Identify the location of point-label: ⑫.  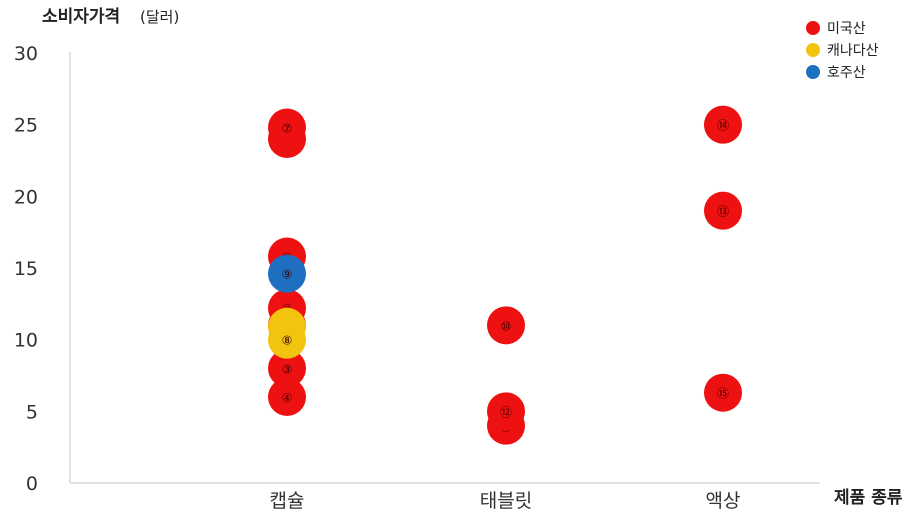
(506, 412).